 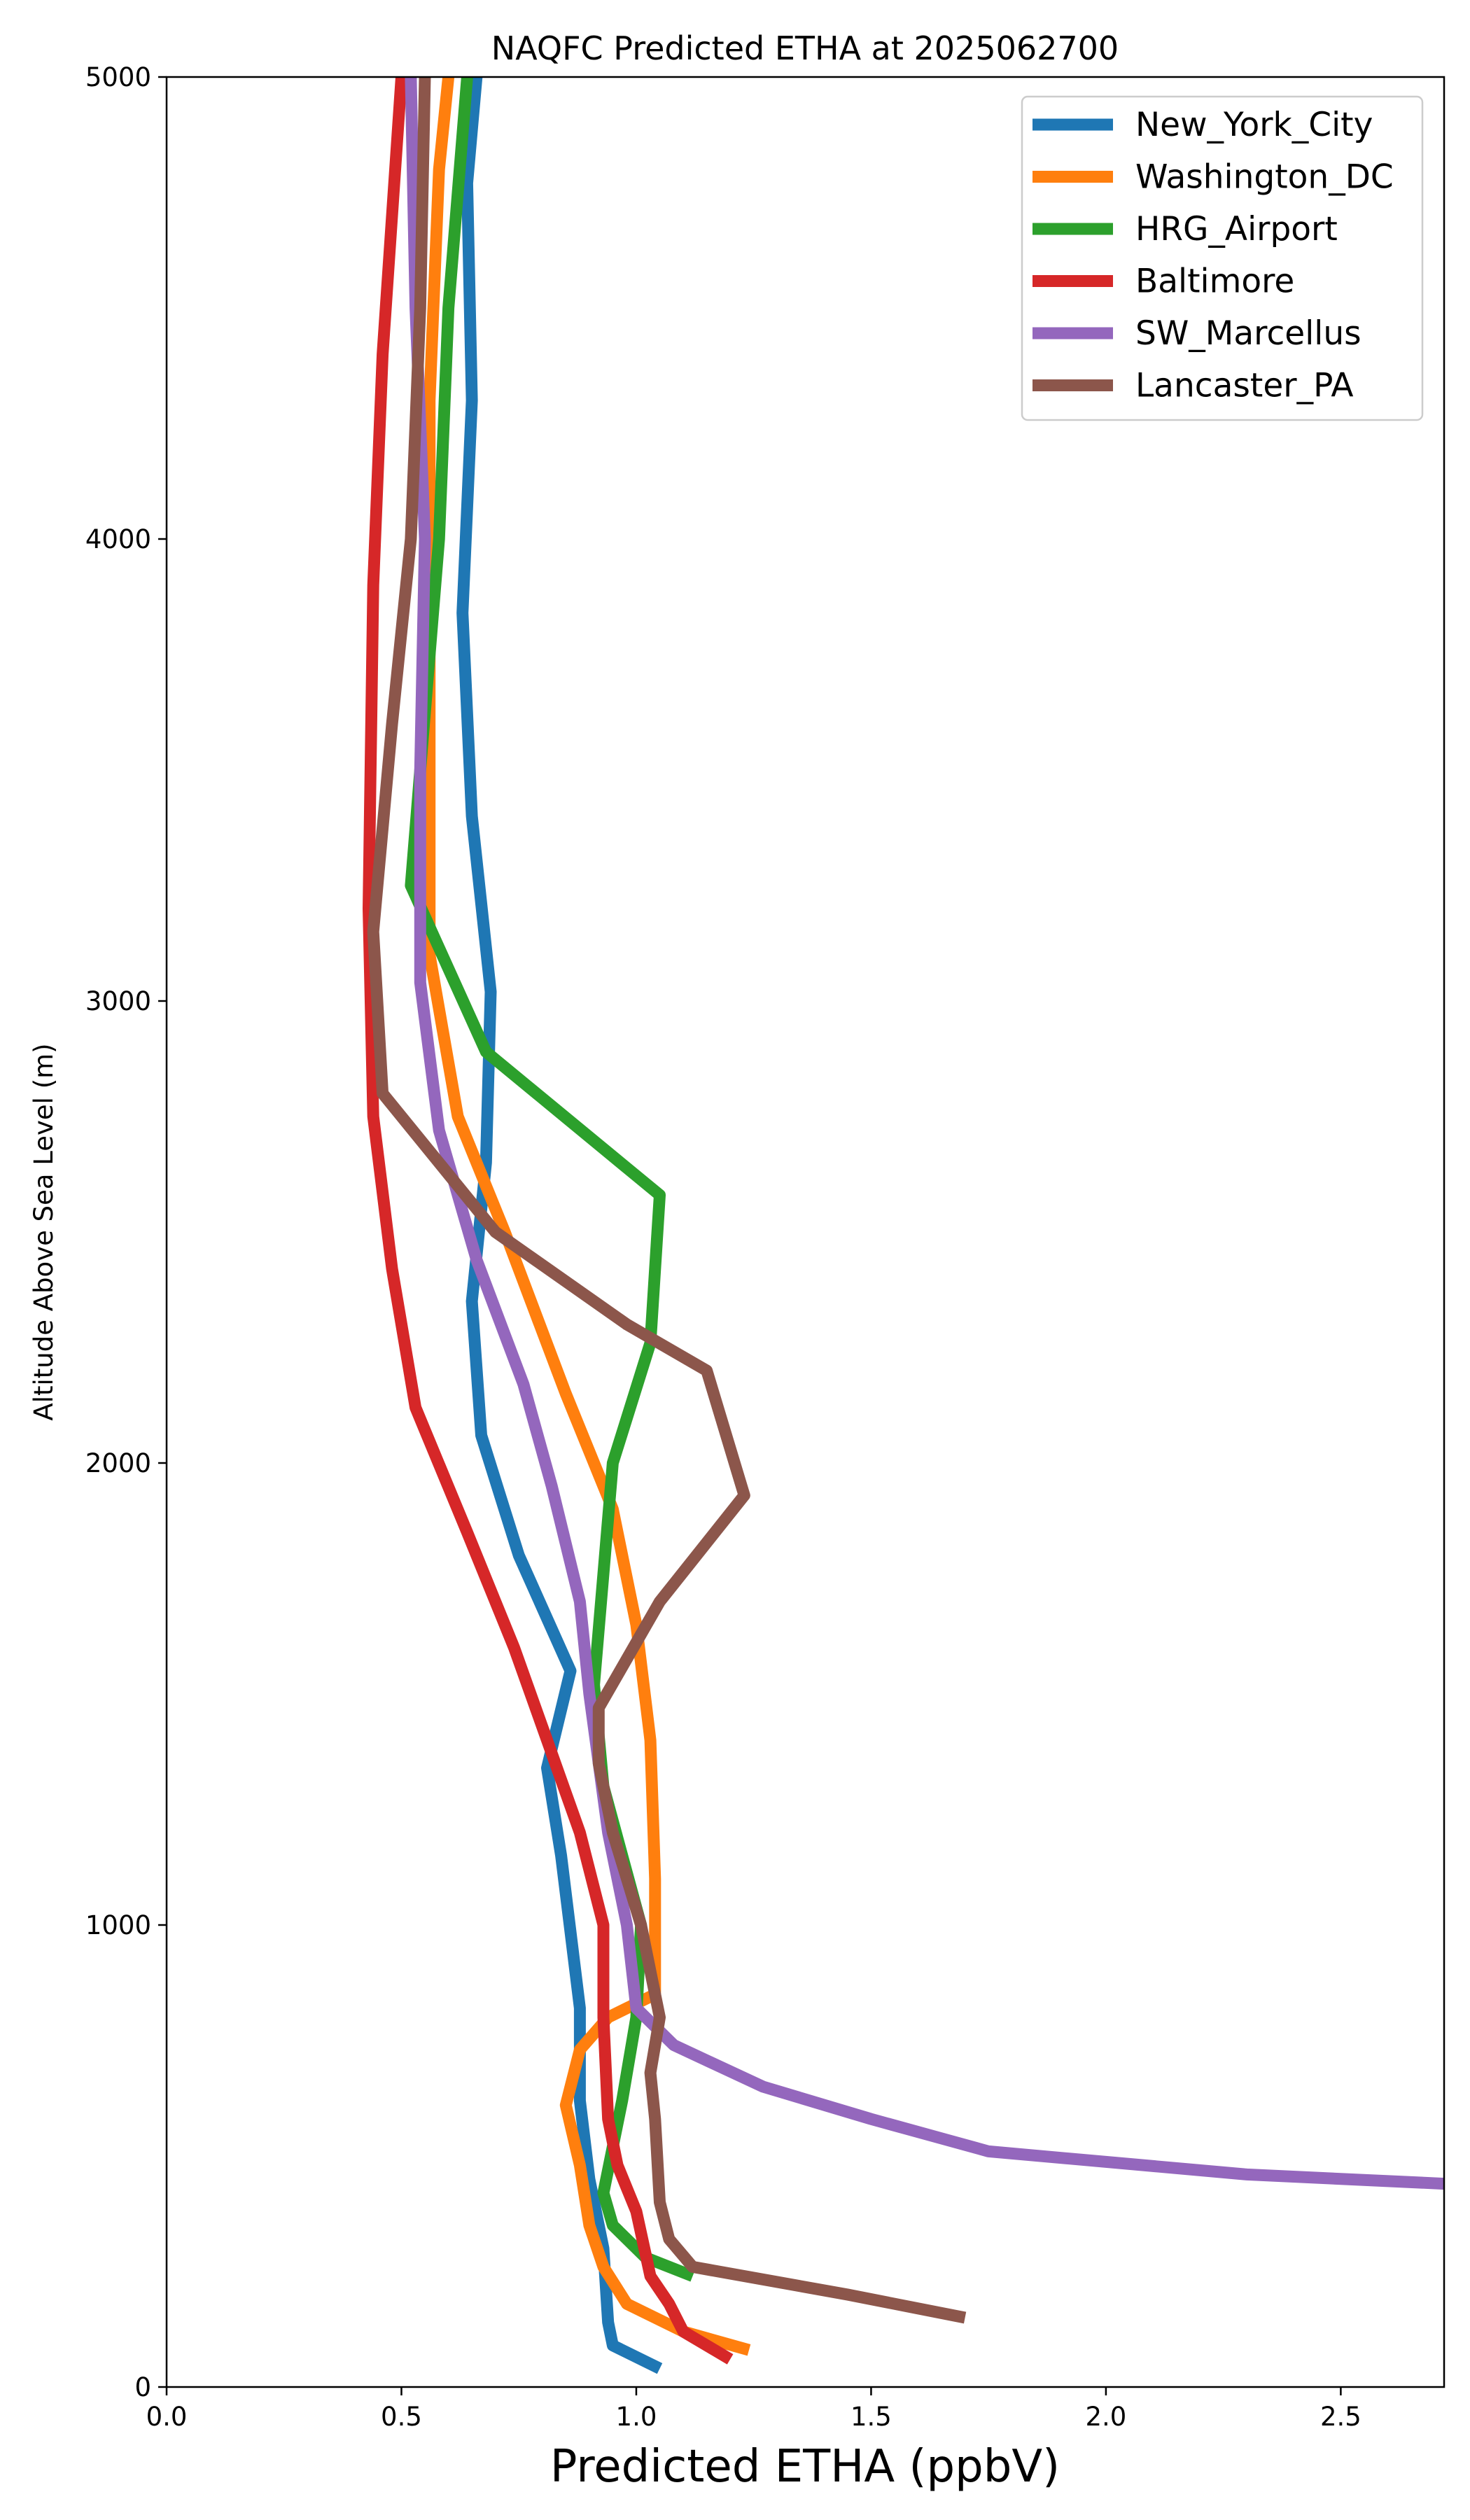 What do you see at coordinates (401, 2417) in the screenshot?
I see `x-tick-label: 0.5` at bounding box center [401, 2417].